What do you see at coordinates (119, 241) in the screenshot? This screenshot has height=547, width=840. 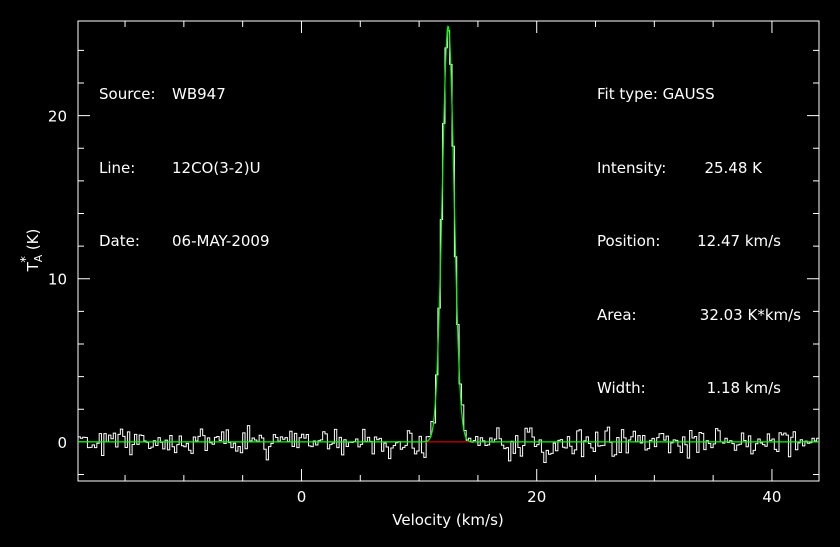 I see `date-label: Date:` at bounding box center [119, 241].